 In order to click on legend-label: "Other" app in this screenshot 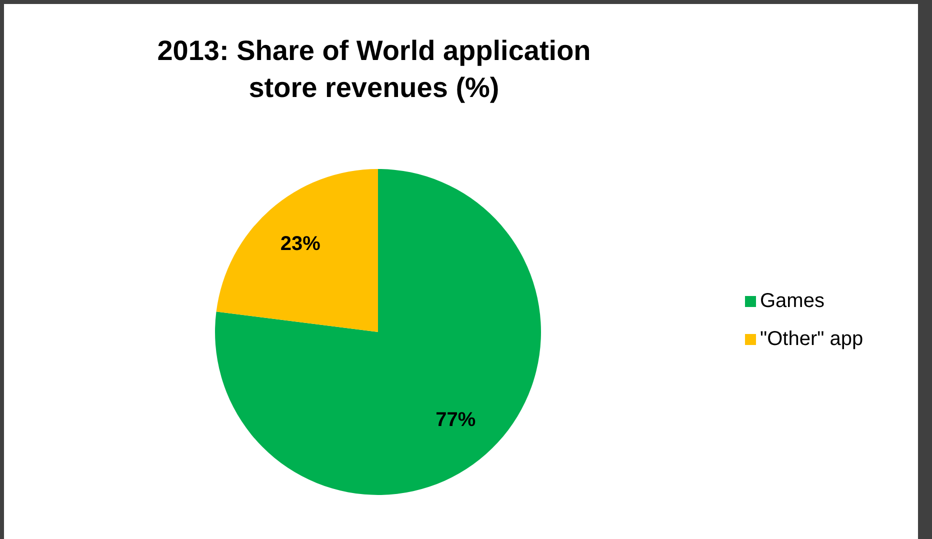, I will do `click(812, 339)`.